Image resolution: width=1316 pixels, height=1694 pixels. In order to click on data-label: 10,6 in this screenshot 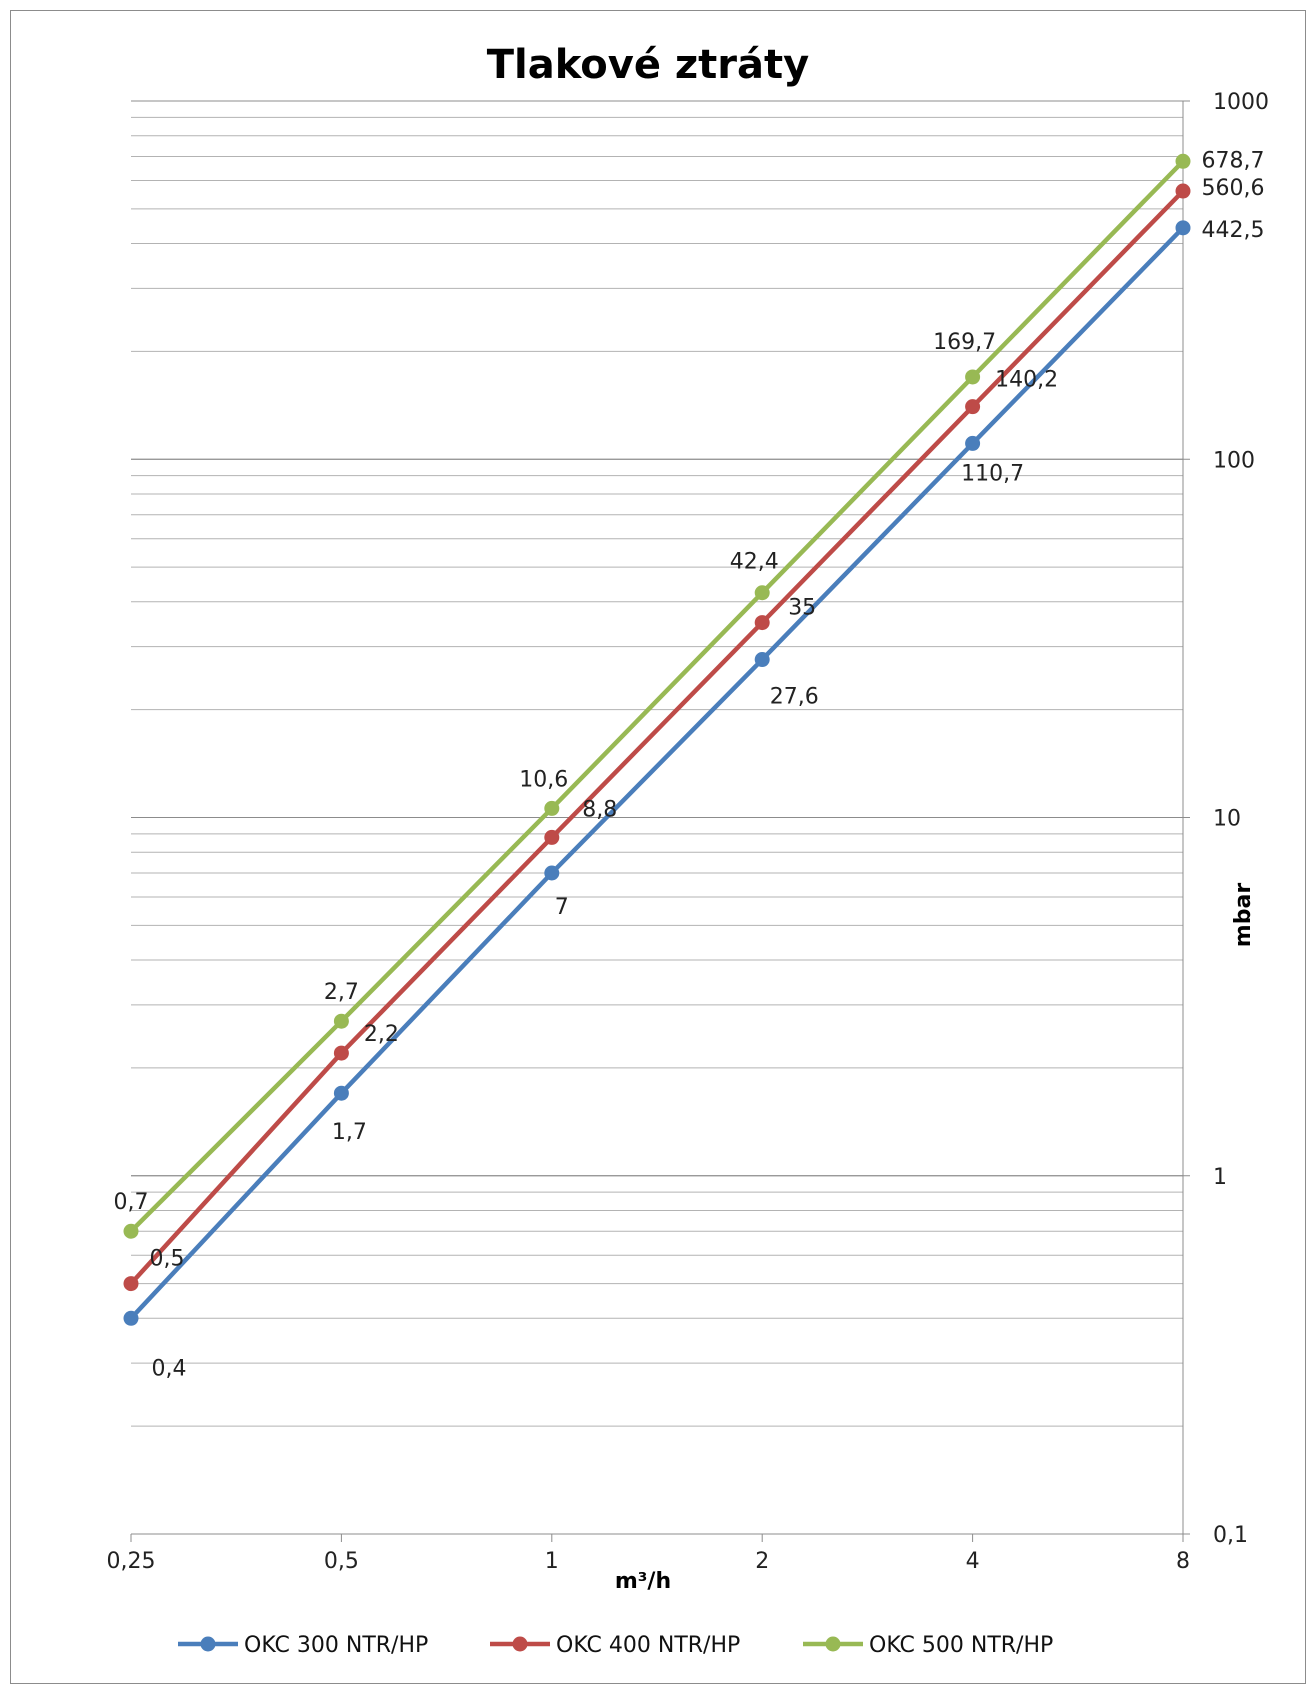, I will do `click(543, 779)`.